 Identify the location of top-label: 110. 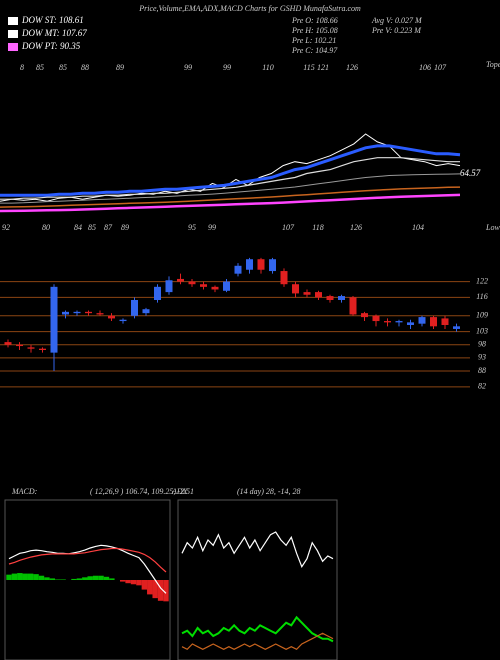
(267, 67).